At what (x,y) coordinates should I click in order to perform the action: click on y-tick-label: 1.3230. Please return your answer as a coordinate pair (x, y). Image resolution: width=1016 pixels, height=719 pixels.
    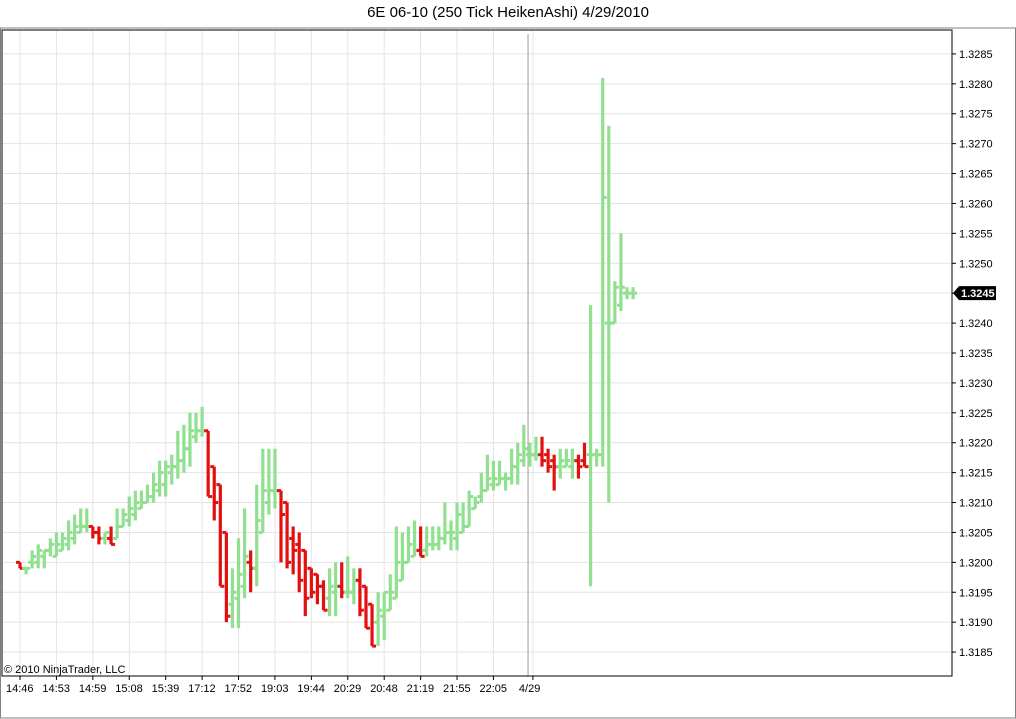
    Looking at the image, I should click on (976, 384).